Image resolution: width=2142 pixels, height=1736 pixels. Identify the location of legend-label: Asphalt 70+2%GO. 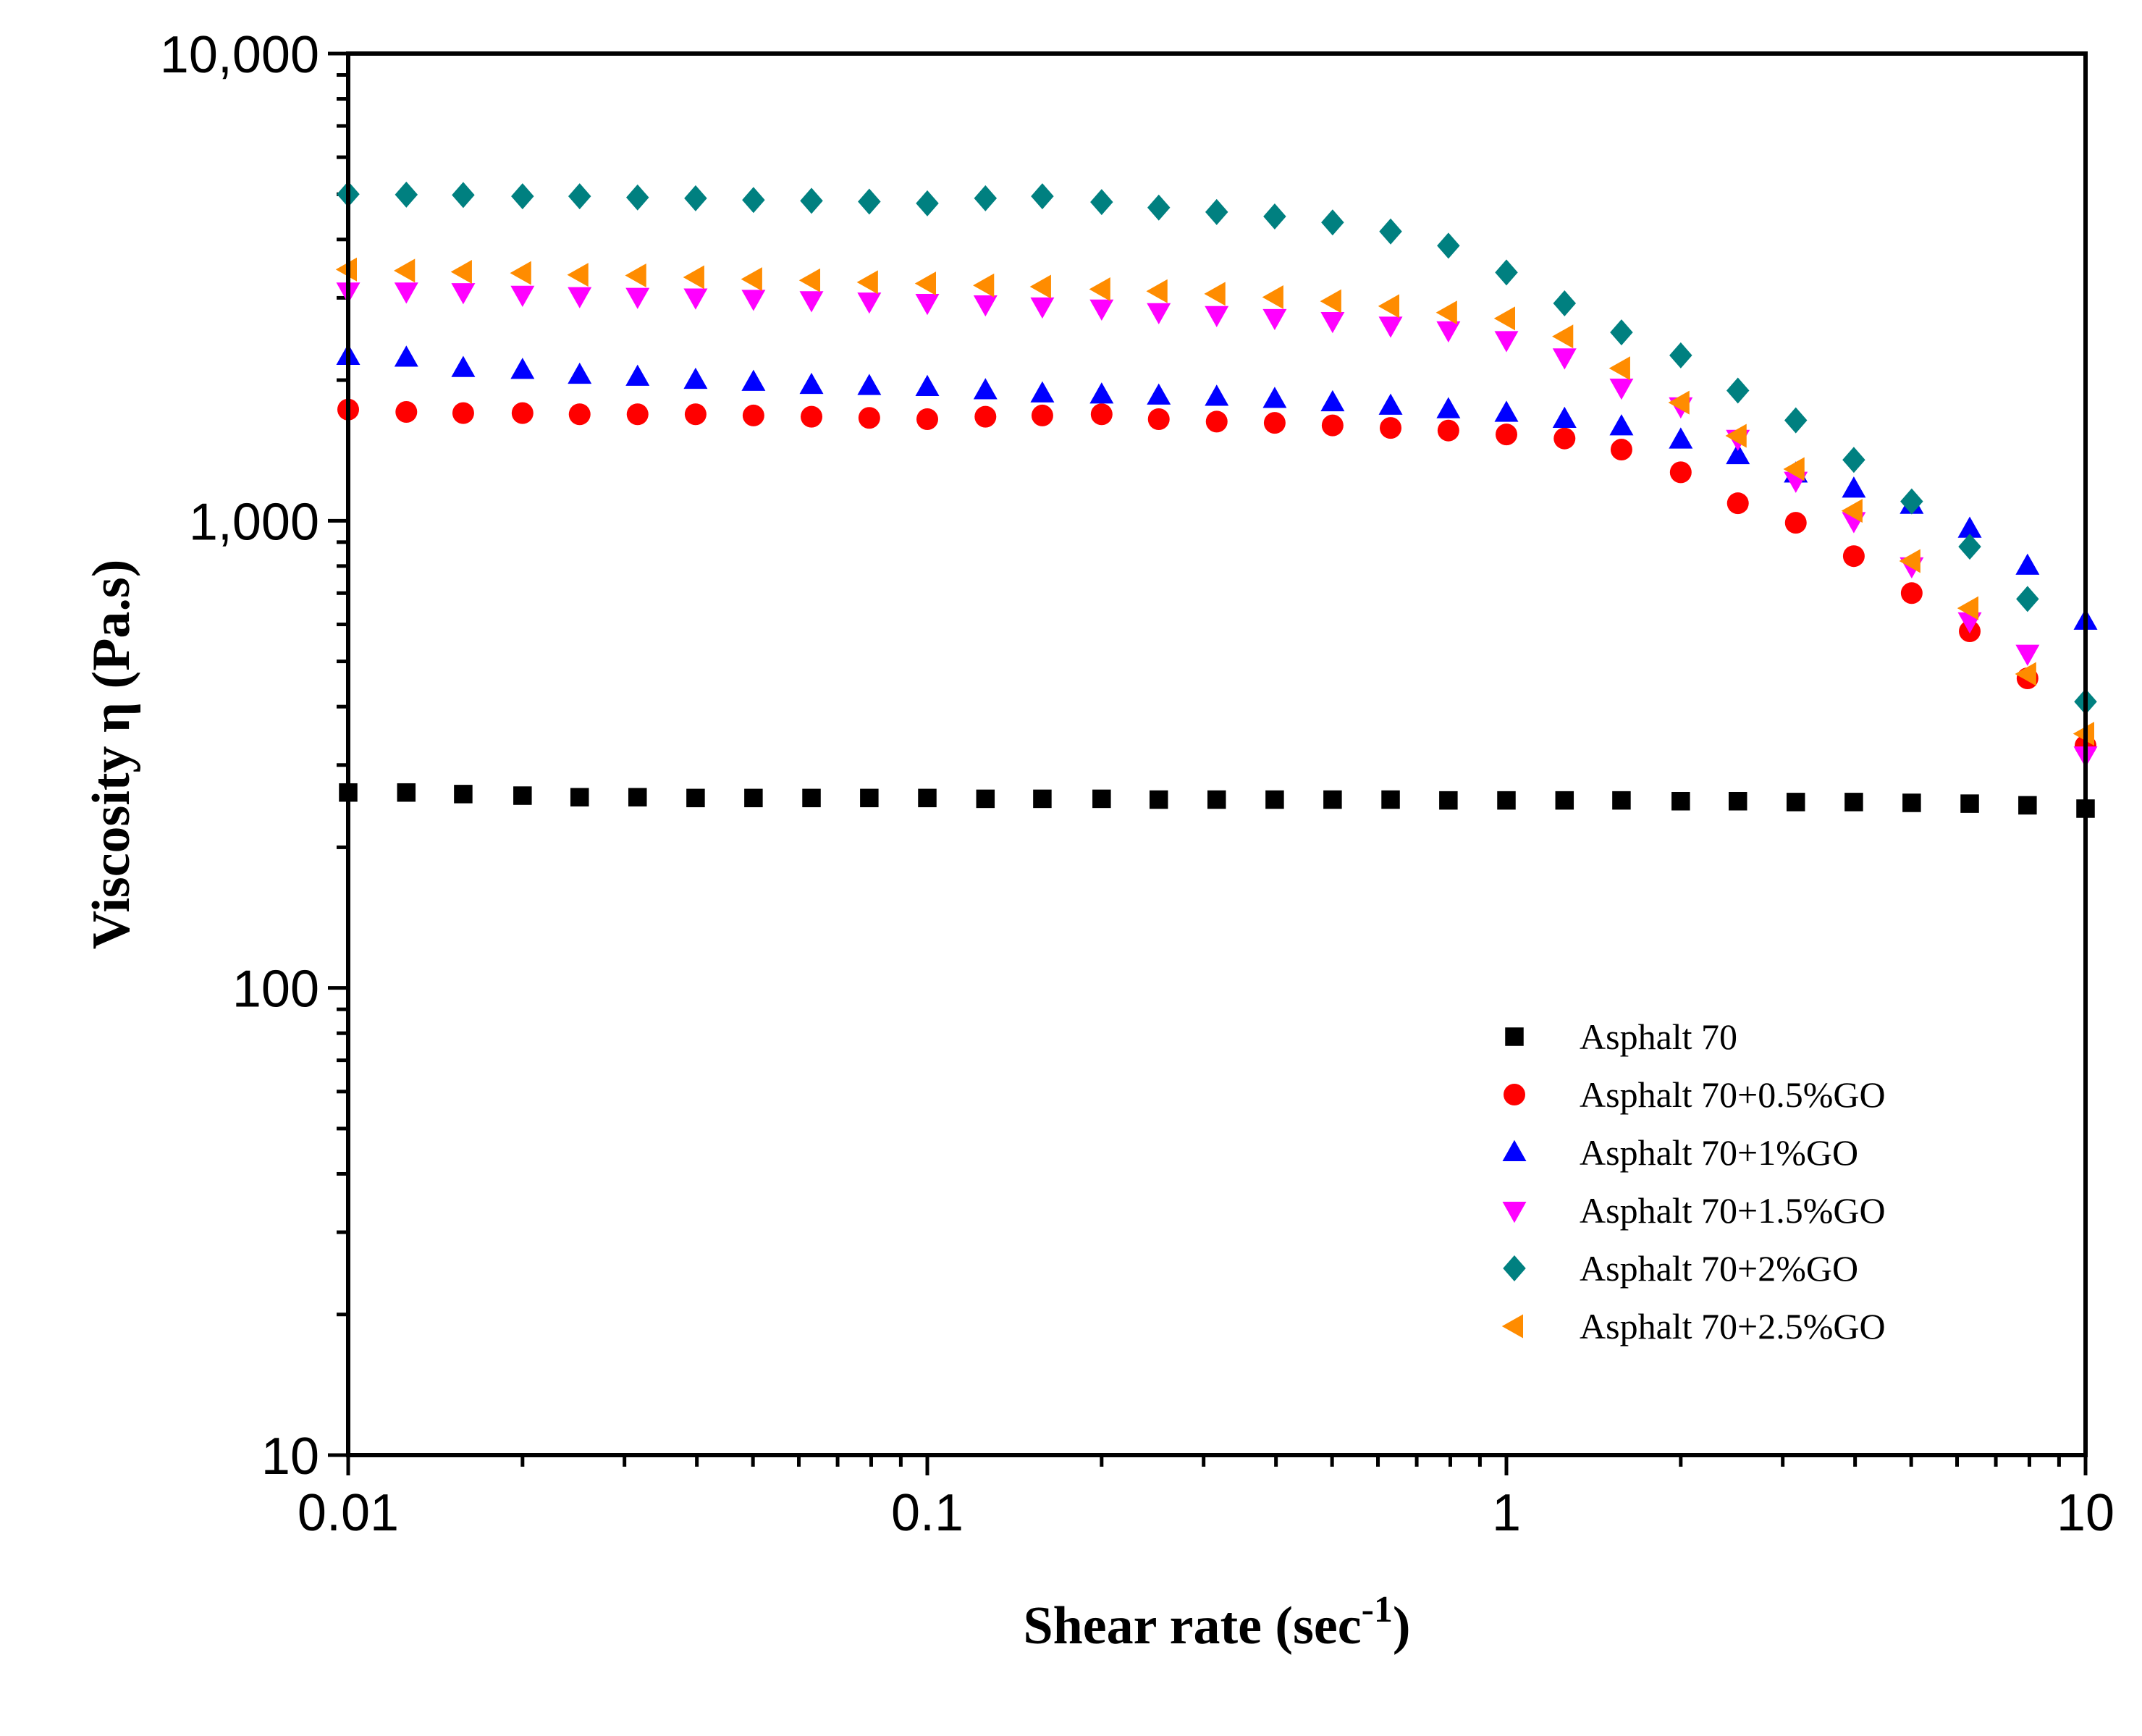
(1719, 1268).